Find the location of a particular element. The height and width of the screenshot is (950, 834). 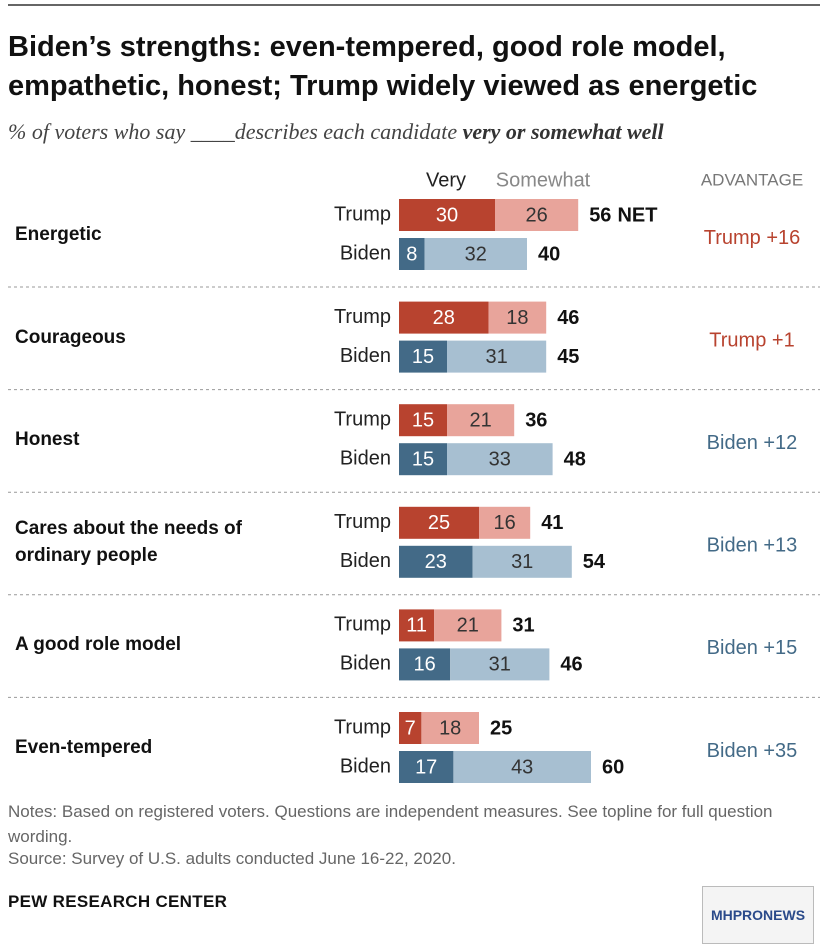

net-label: 31 is located at coordinates (523, 626).